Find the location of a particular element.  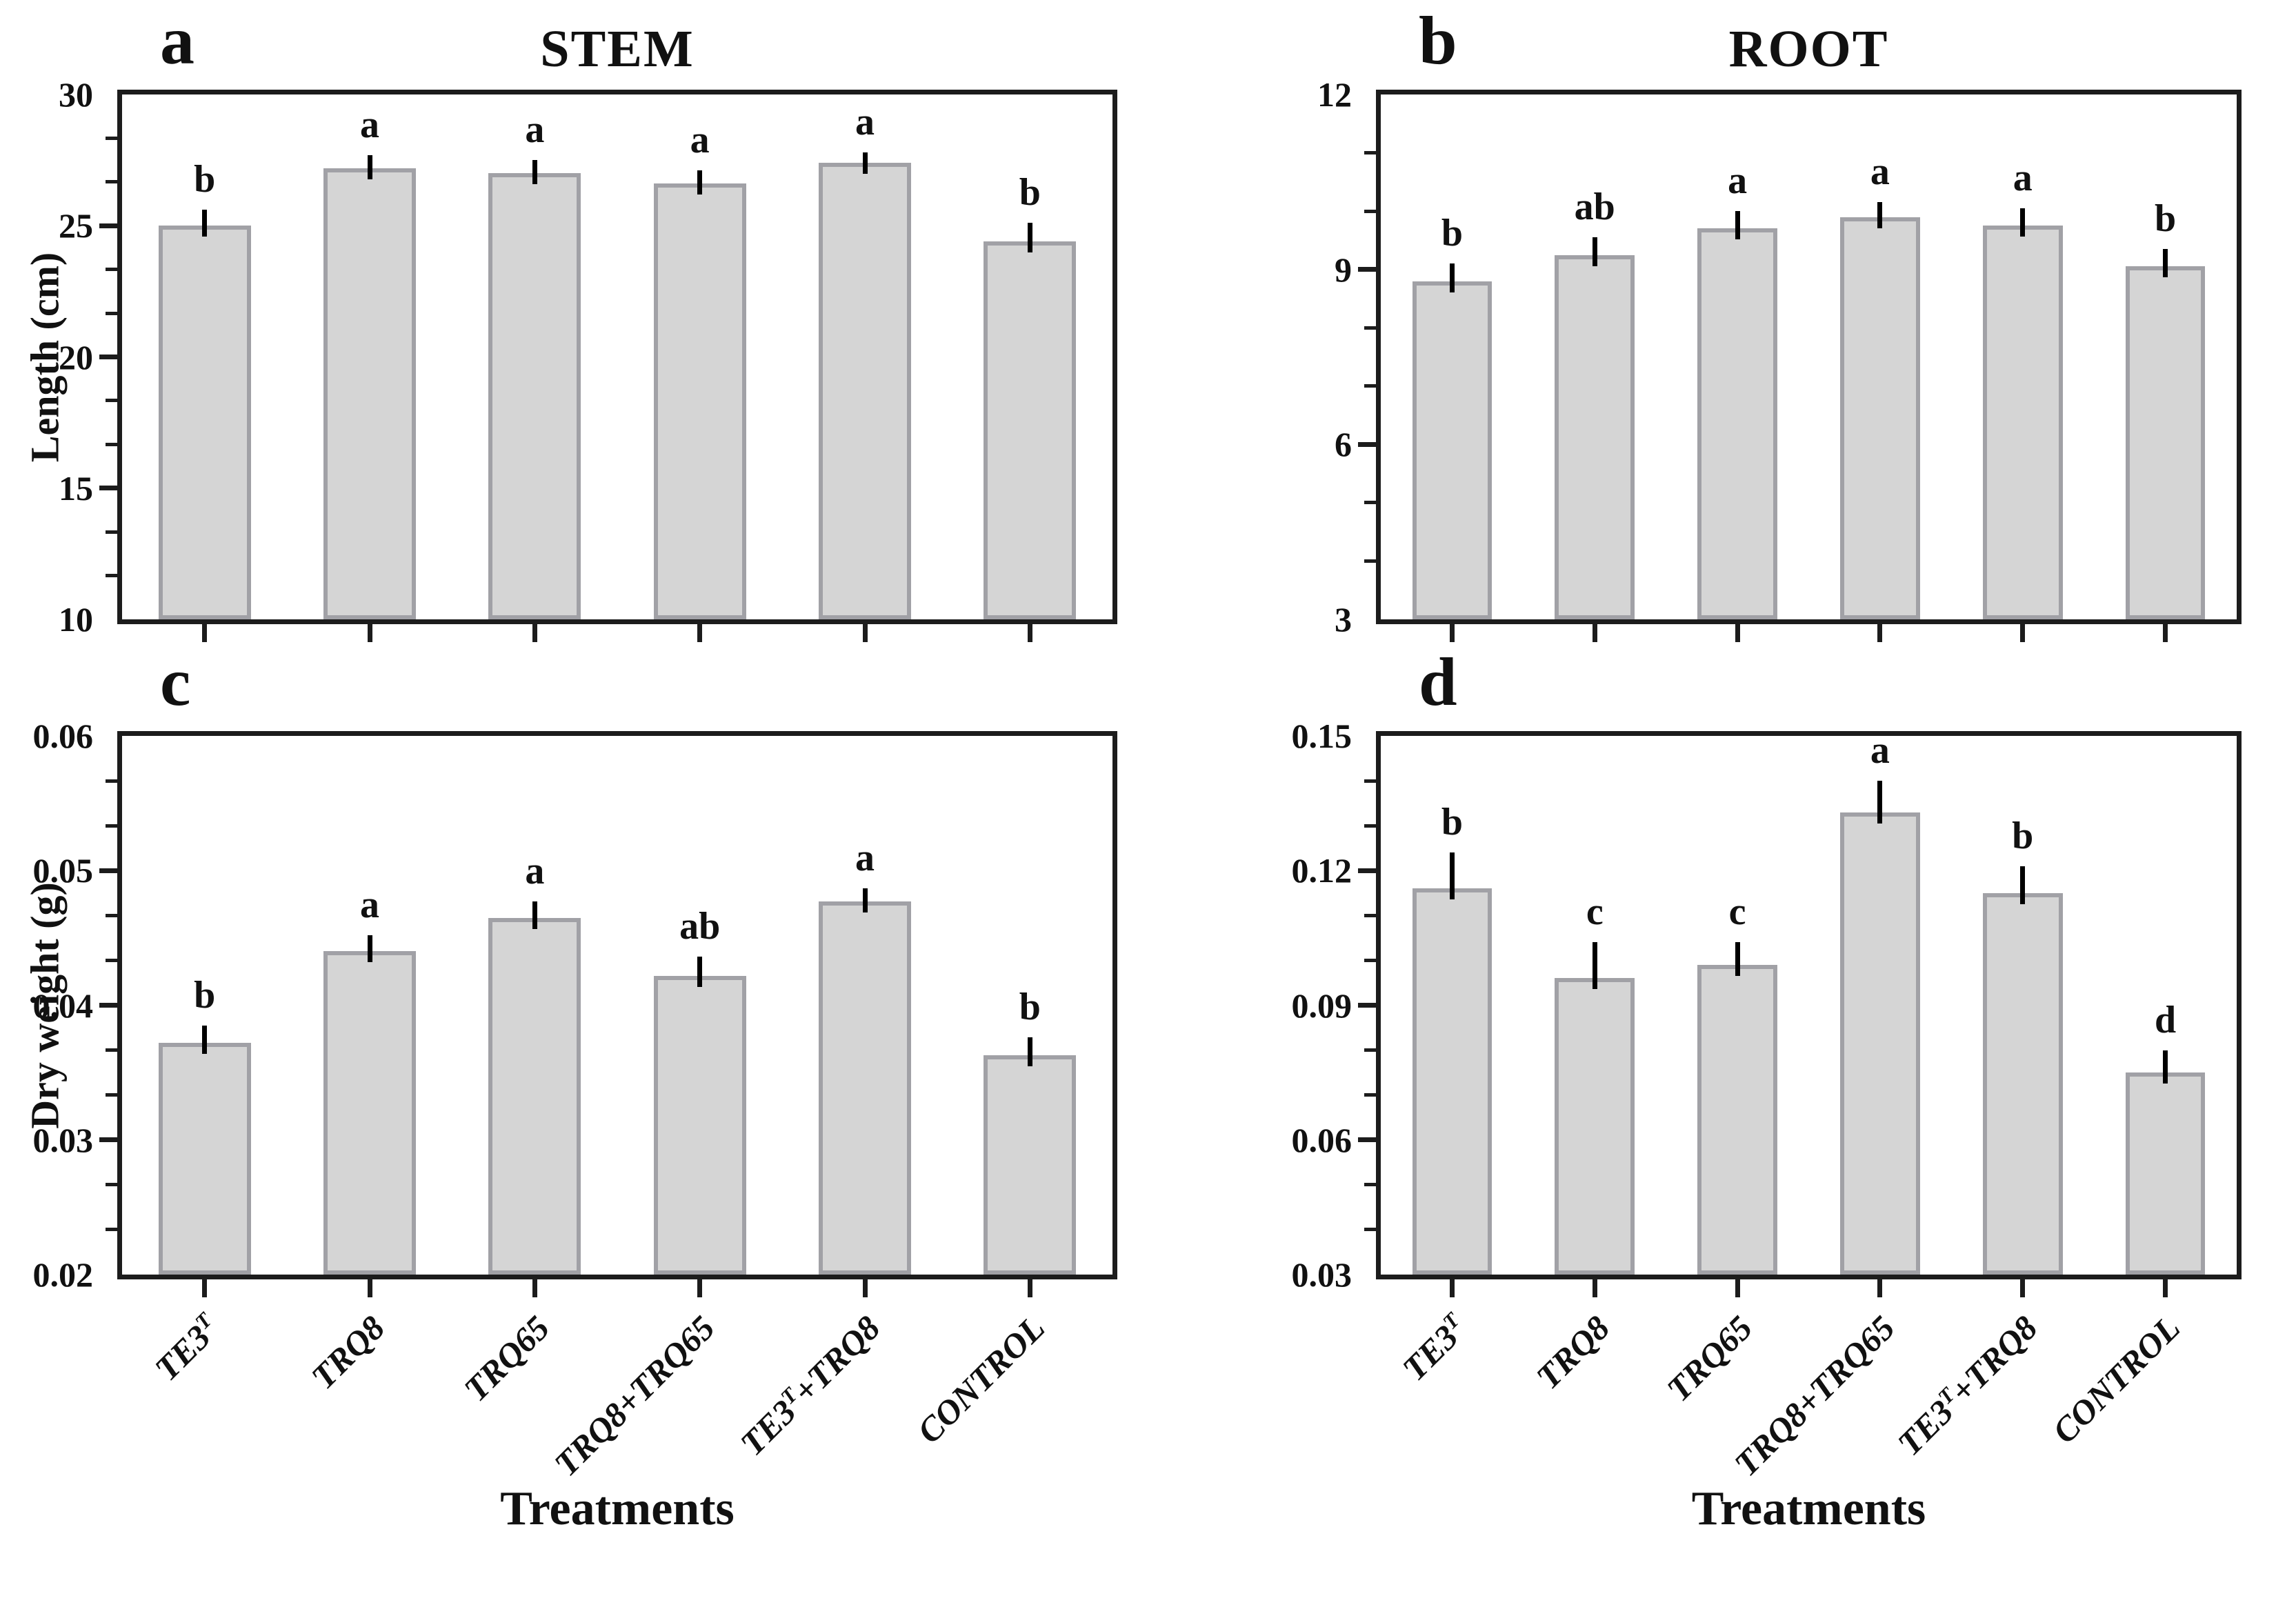

y-tick-label: 0.06 is located at coordinates (1321, 1139).